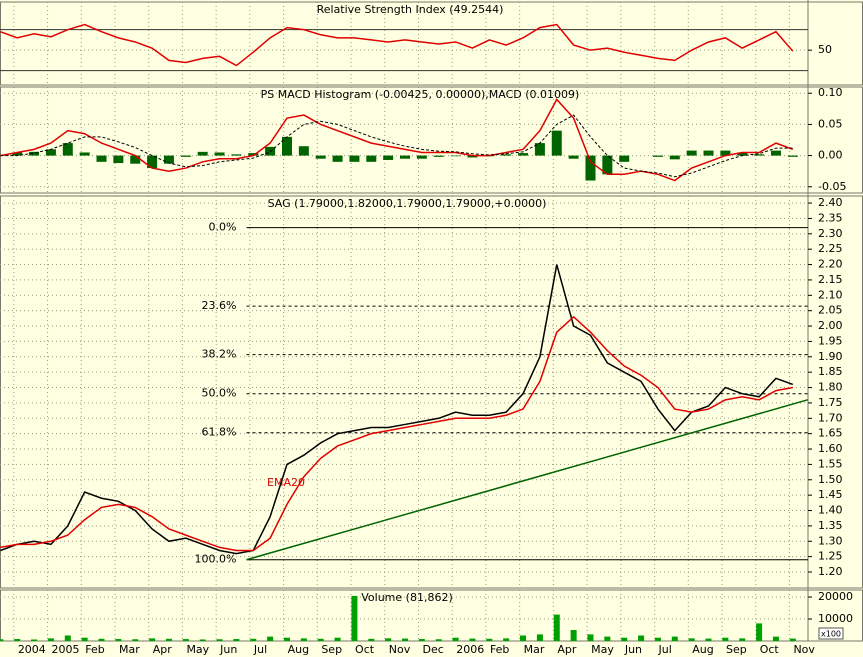 This screenshot has height=657, width=863. Describe the element at coordinates (286, 482) in the screenshot. I see `annotation: EMA20` at that location.